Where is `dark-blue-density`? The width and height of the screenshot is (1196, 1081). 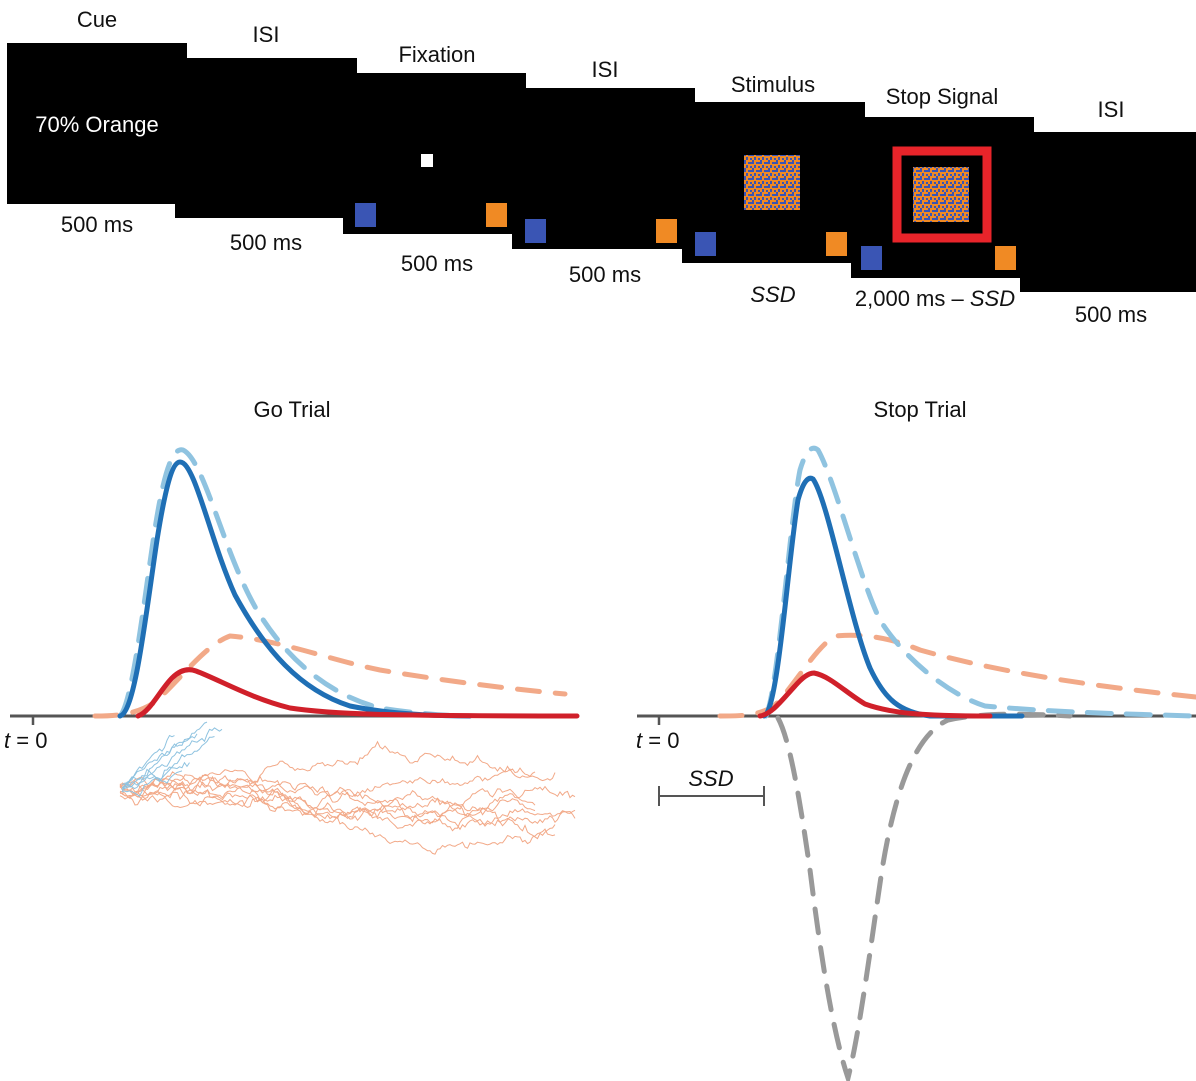 dark-blue-density is located at coordinates (295, 589).